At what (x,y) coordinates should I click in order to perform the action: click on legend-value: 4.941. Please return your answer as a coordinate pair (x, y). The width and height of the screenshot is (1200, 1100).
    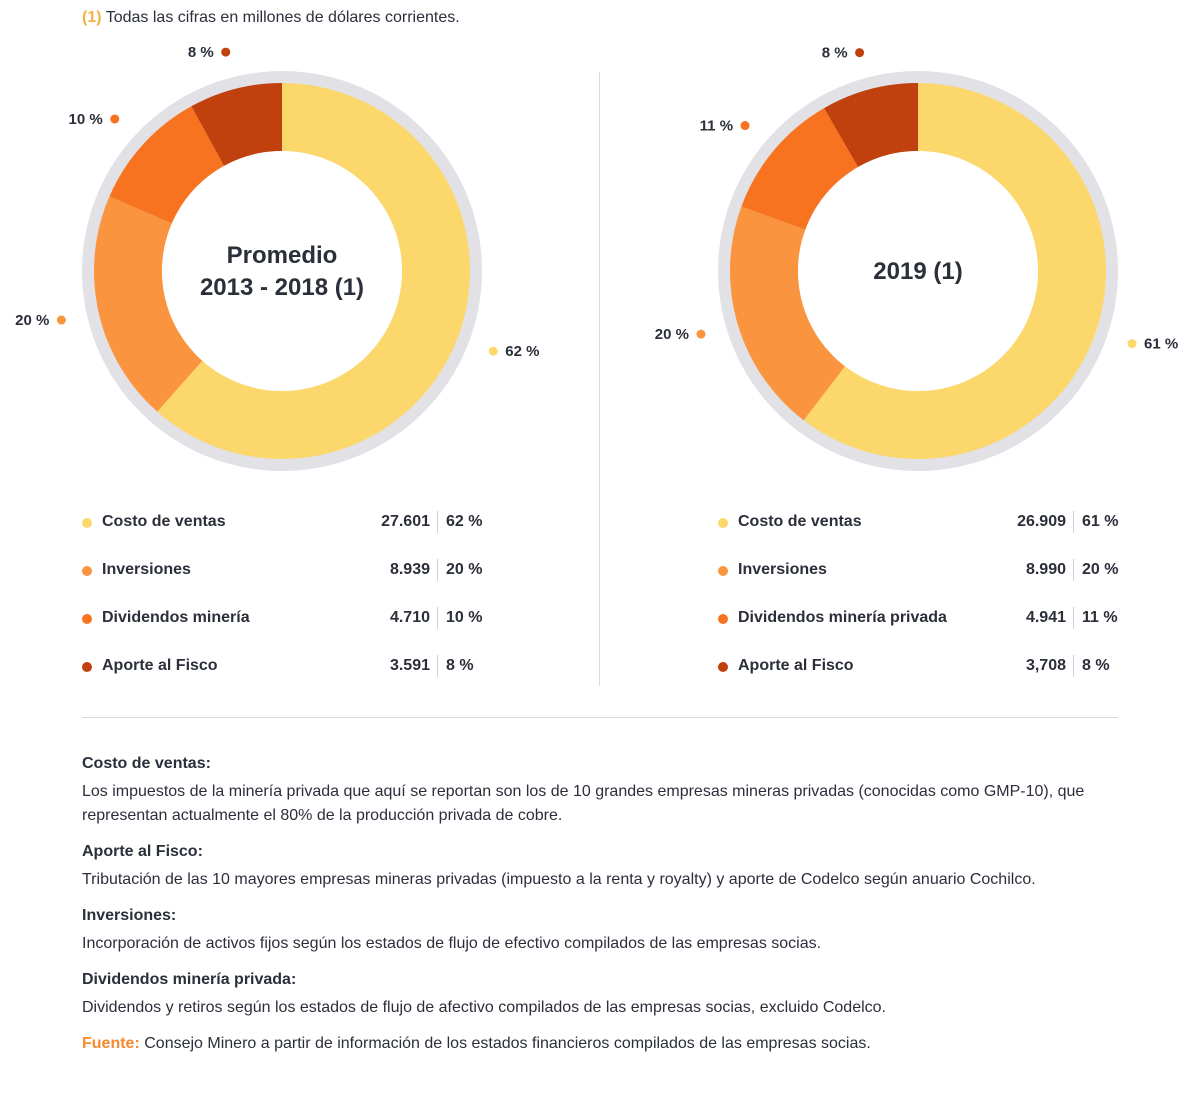
    Looking at the image, I should click on (1045, 617).